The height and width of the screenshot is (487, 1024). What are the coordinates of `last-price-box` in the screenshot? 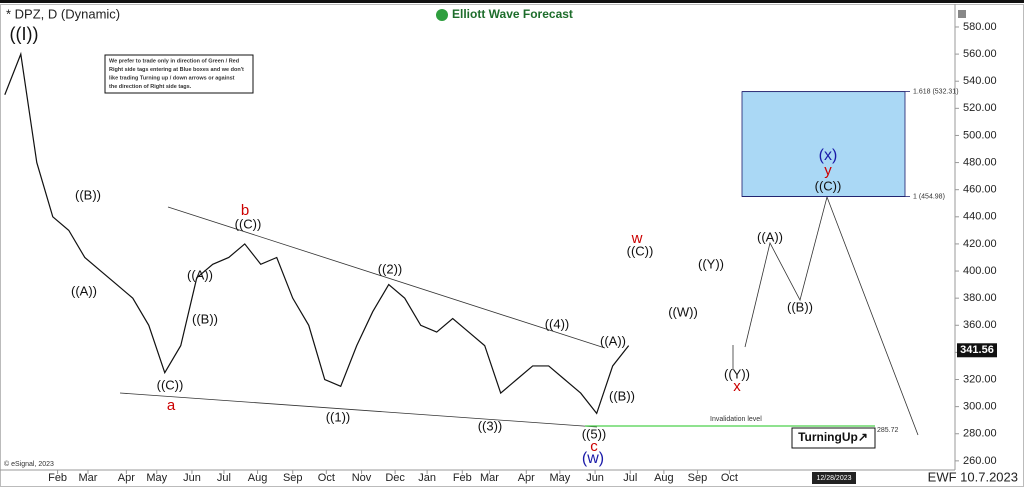 It's located at (977, 350).